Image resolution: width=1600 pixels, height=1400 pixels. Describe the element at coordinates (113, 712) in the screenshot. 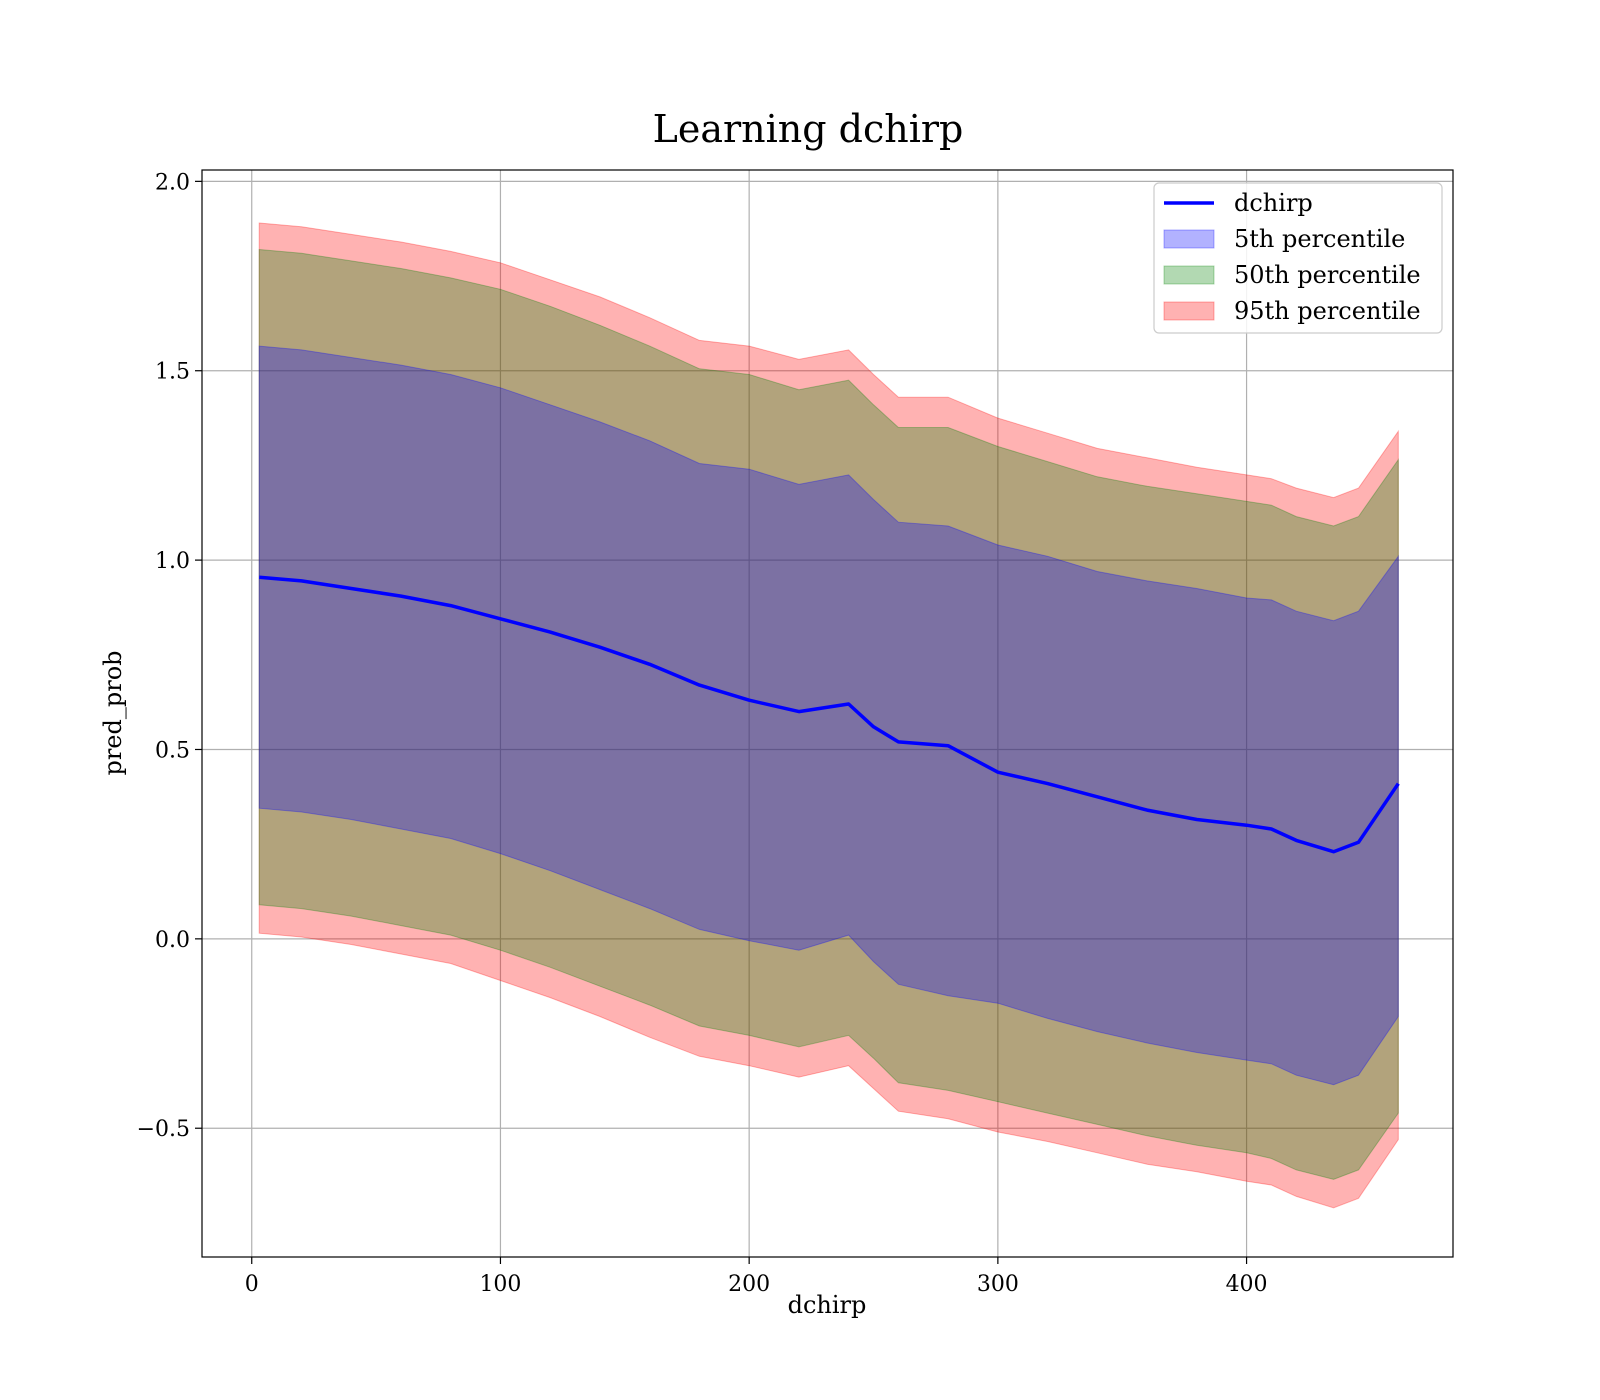

I see `y-axis-label: pred_prob` at that location.